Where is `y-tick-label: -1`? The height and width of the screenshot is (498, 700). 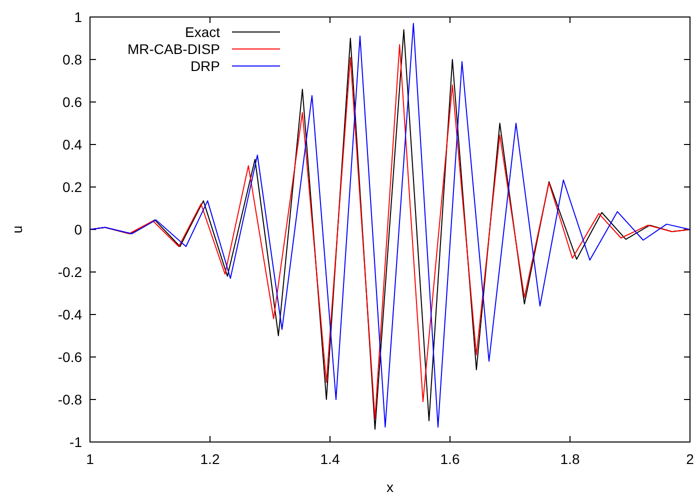
y-tick-label: -1 is located at coordinates (76, 442).